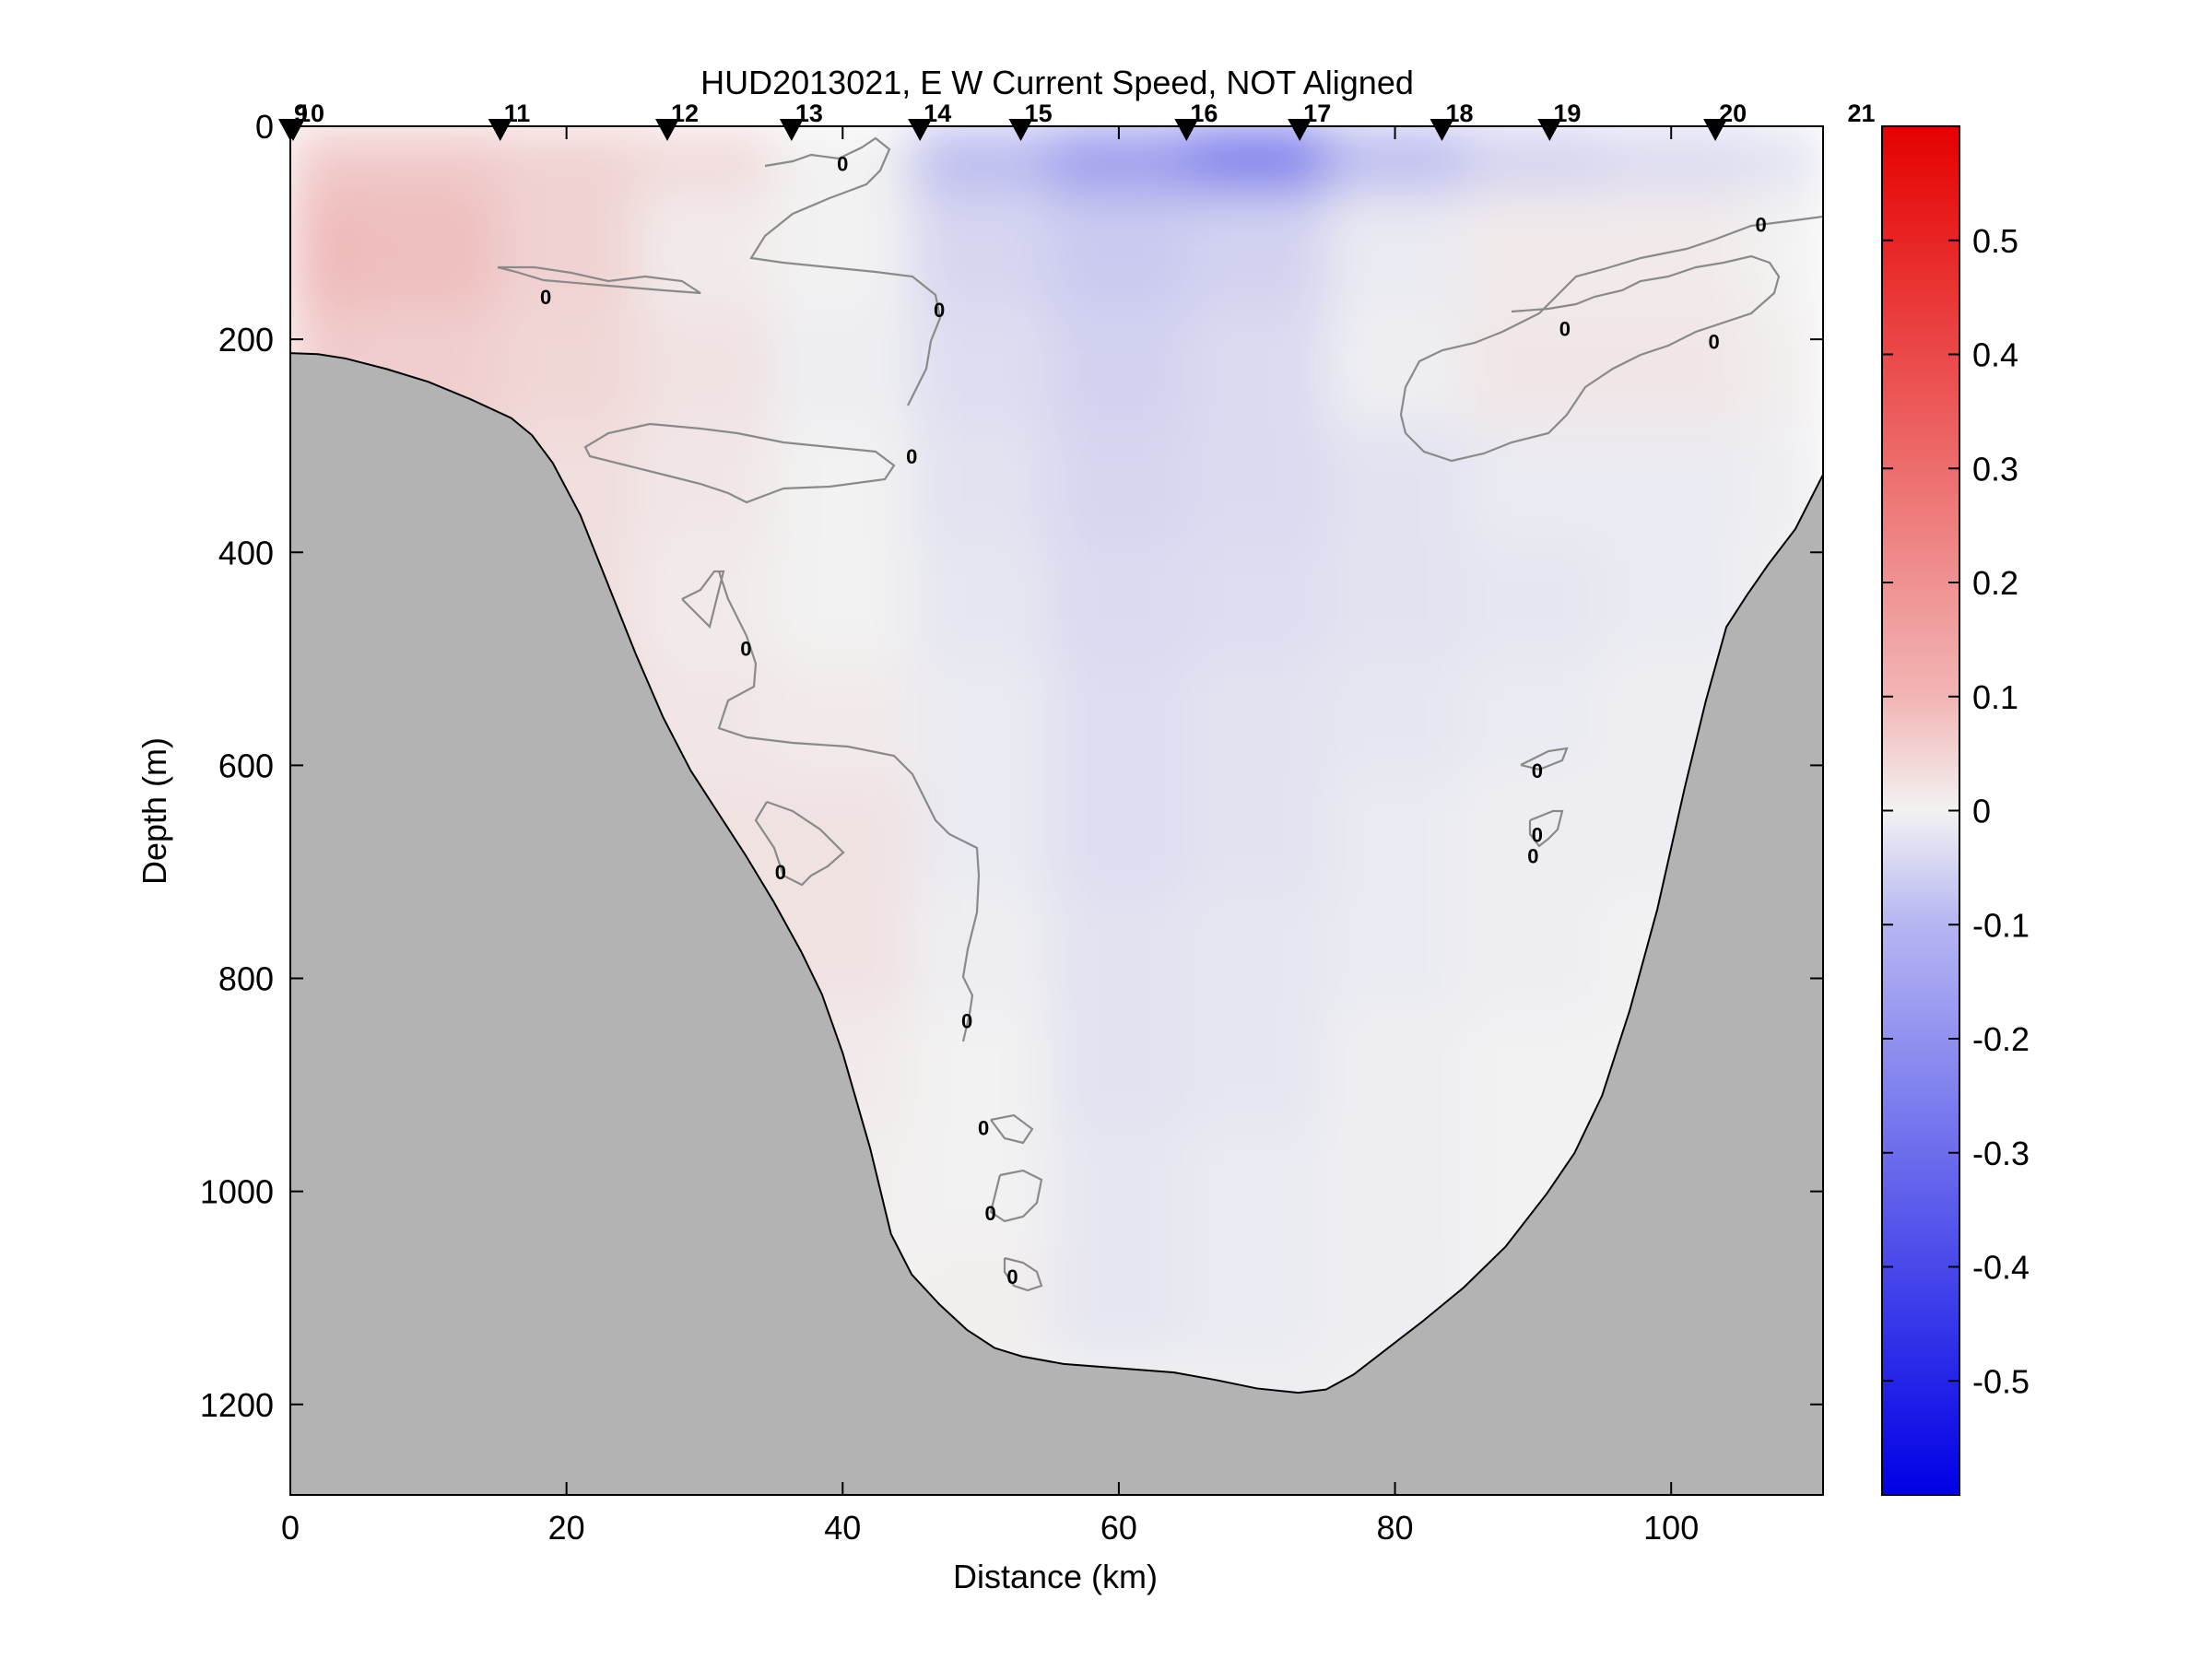 The height and width of the screenshot is (1659, 2212). Describe the element at coordinates (310, 113) in the screenshot. I see `station-label: 10` at that location.